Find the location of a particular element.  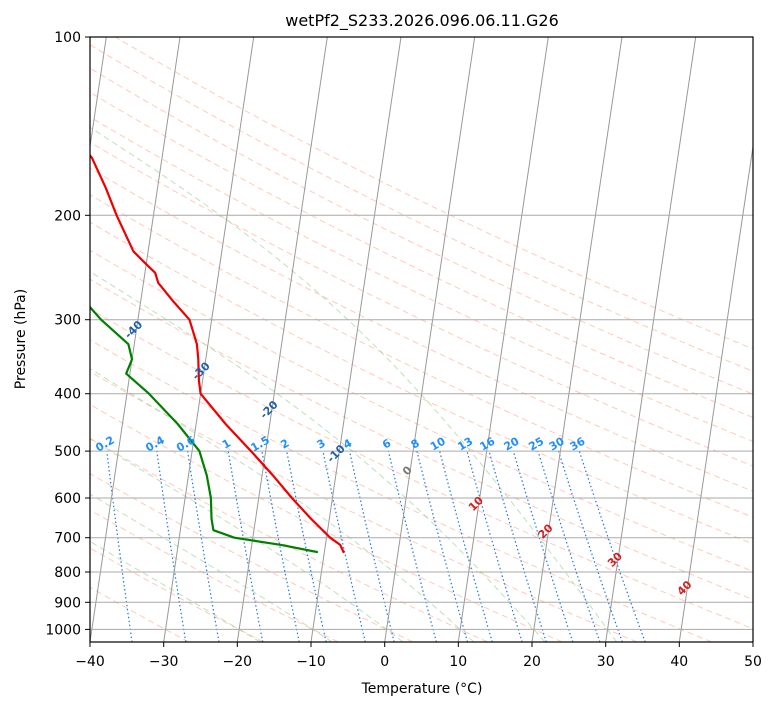

isotherm-label-warm: 0 is located at coordinates (407, 470).